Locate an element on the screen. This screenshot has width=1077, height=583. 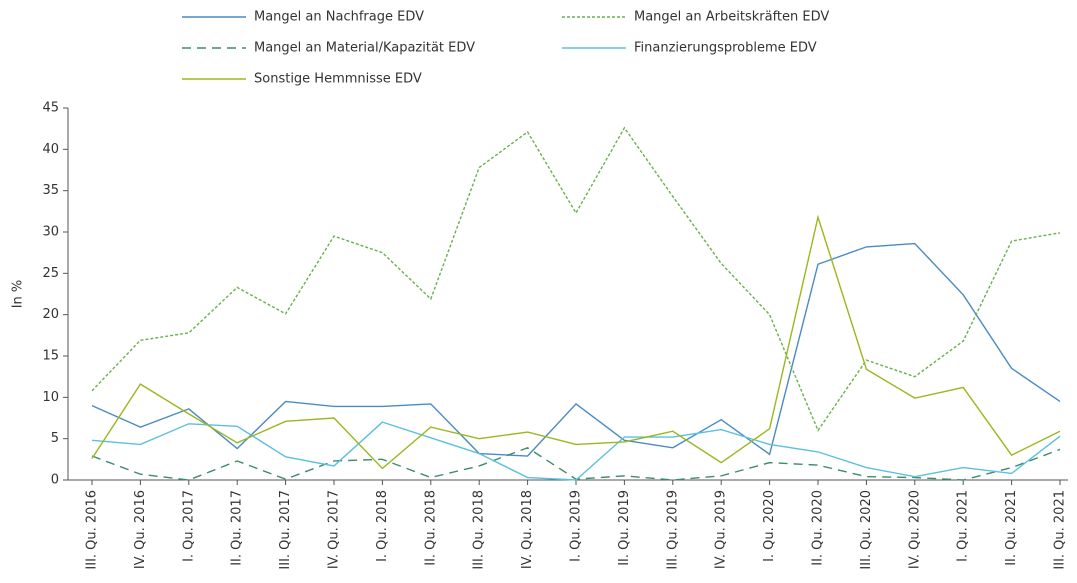
y-tick-label: 5 is located at coordinates (55, 438).